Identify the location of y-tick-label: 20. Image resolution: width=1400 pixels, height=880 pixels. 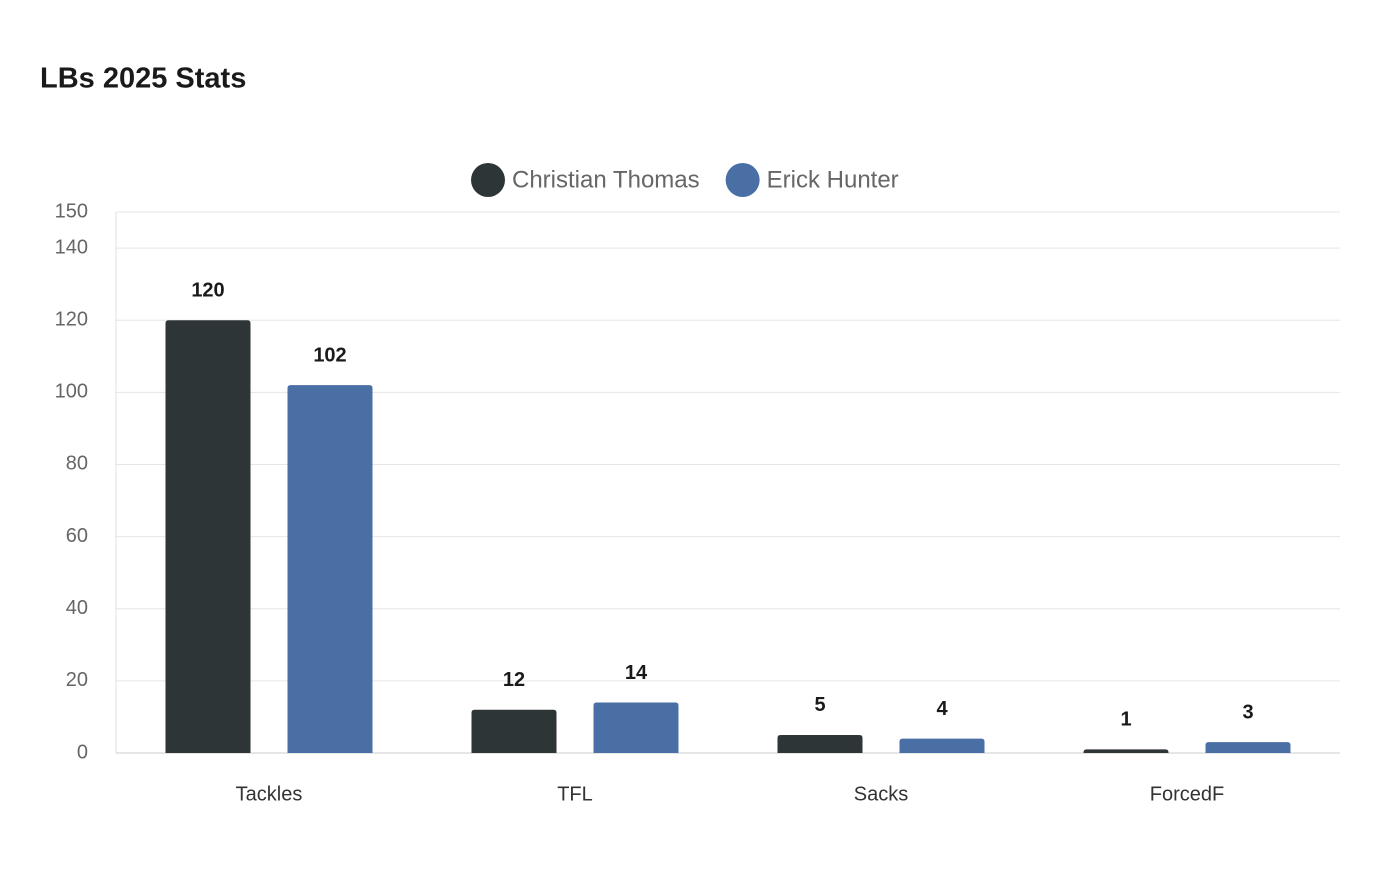
(77, 680).